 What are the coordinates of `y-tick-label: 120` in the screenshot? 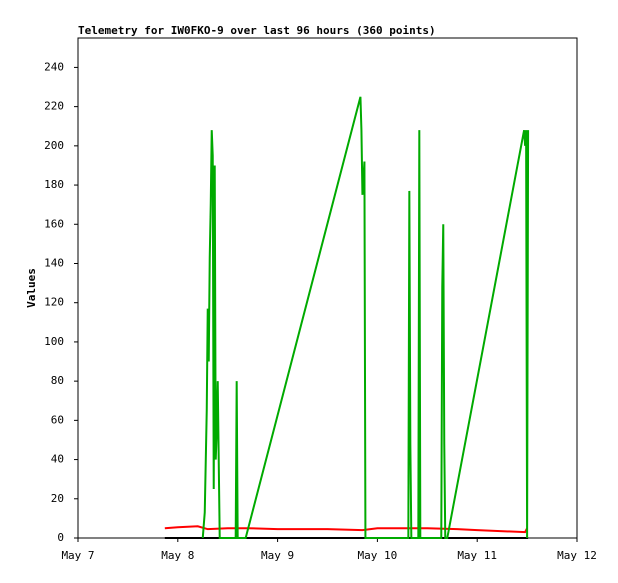 It's located at (54, 302).